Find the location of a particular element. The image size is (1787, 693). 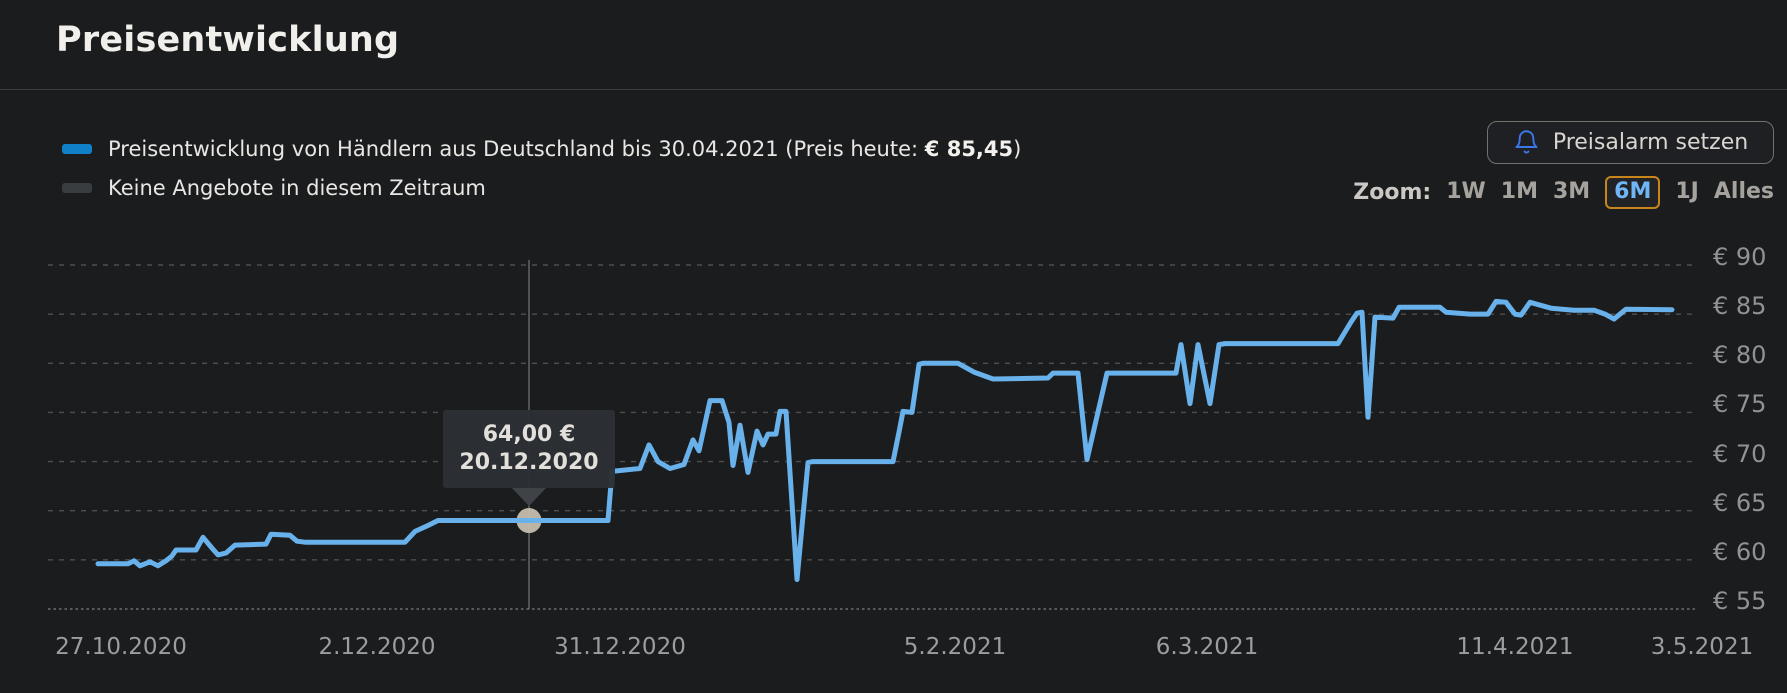

y-tick-70: € 70 is located at coordinates (1740, 453).